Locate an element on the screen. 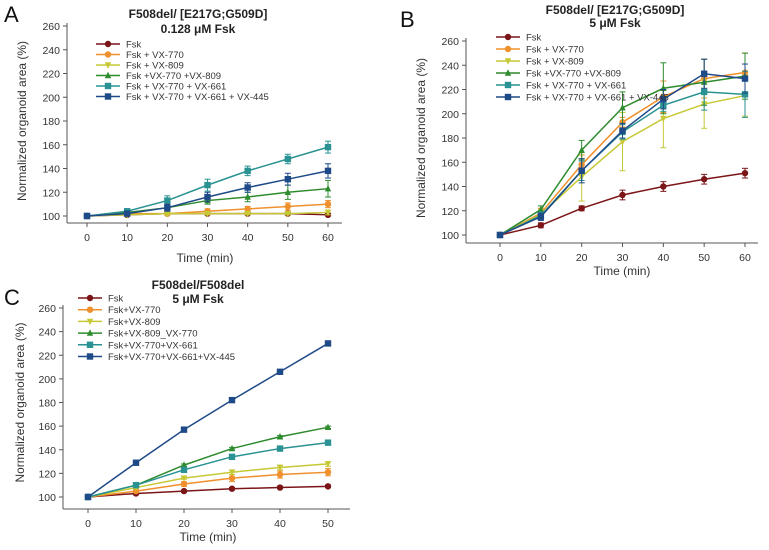 The image size is (769, 550). legend-item: Fsk+VX-770 is located at coordinates (119, 310).